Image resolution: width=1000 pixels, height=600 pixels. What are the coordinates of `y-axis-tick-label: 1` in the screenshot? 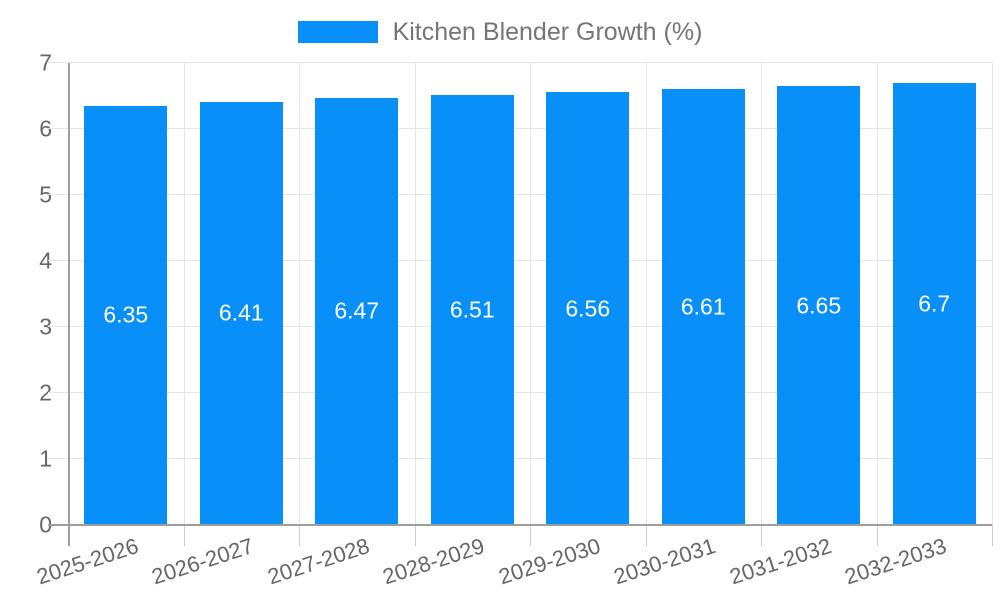 It's located at (45, 458).